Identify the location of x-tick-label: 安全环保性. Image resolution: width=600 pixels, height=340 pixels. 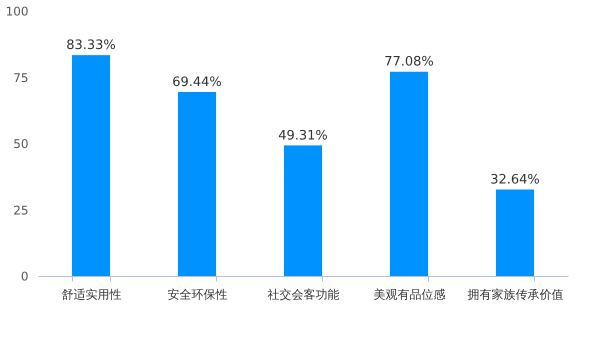
(198, 295).